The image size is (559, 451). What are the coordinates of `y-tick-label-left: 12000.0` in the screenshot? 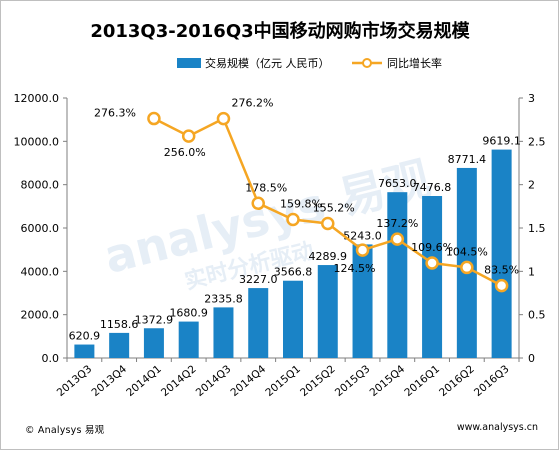 It's located at (37, 98).